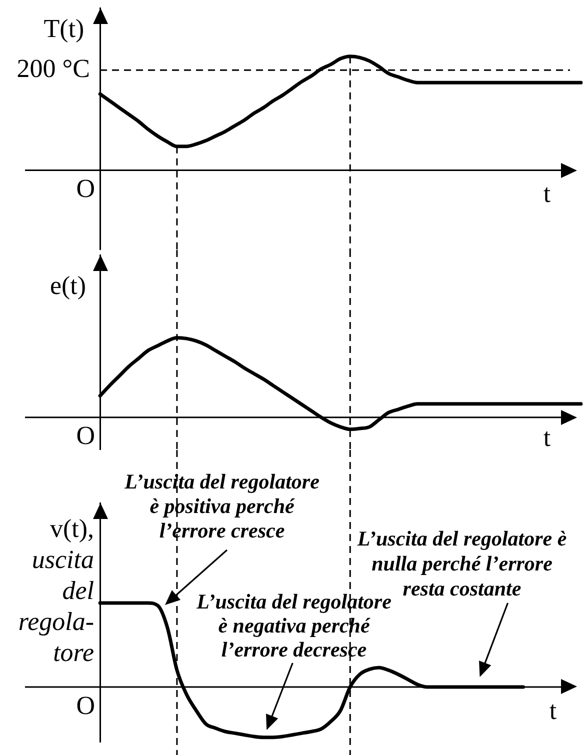  Describe the element at coordinates (53, 68) in the screenshot. I see `ref-line-label: 200 °C` at that location.